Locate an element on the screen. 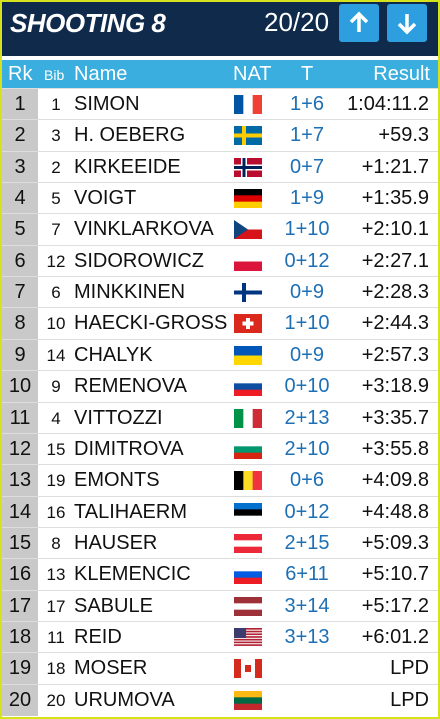  athlete-name: VITTOZZI is located at coordinates (118, 417).